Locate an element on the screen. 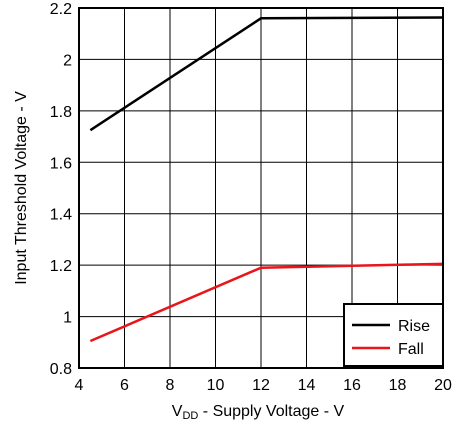 The width and height of the screenshot is (461, 425). x-axis-title-subscript: DD is located at coordinates (190, 416).